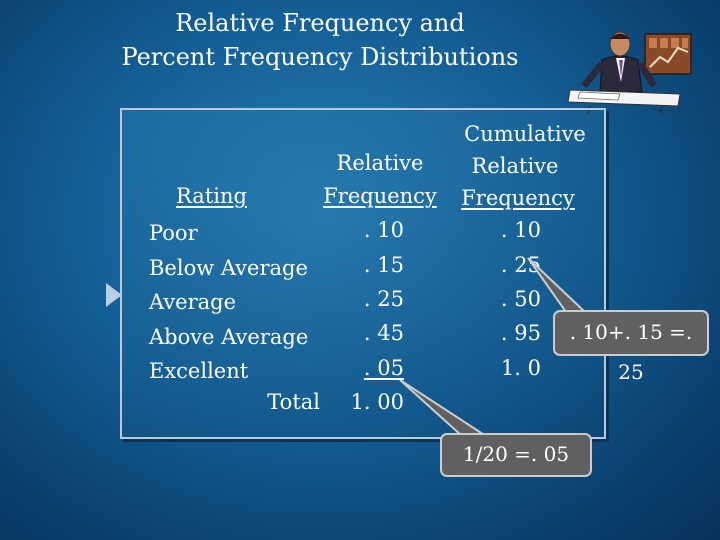  I want to click on rating-poor: Poor, so click(173, 233).